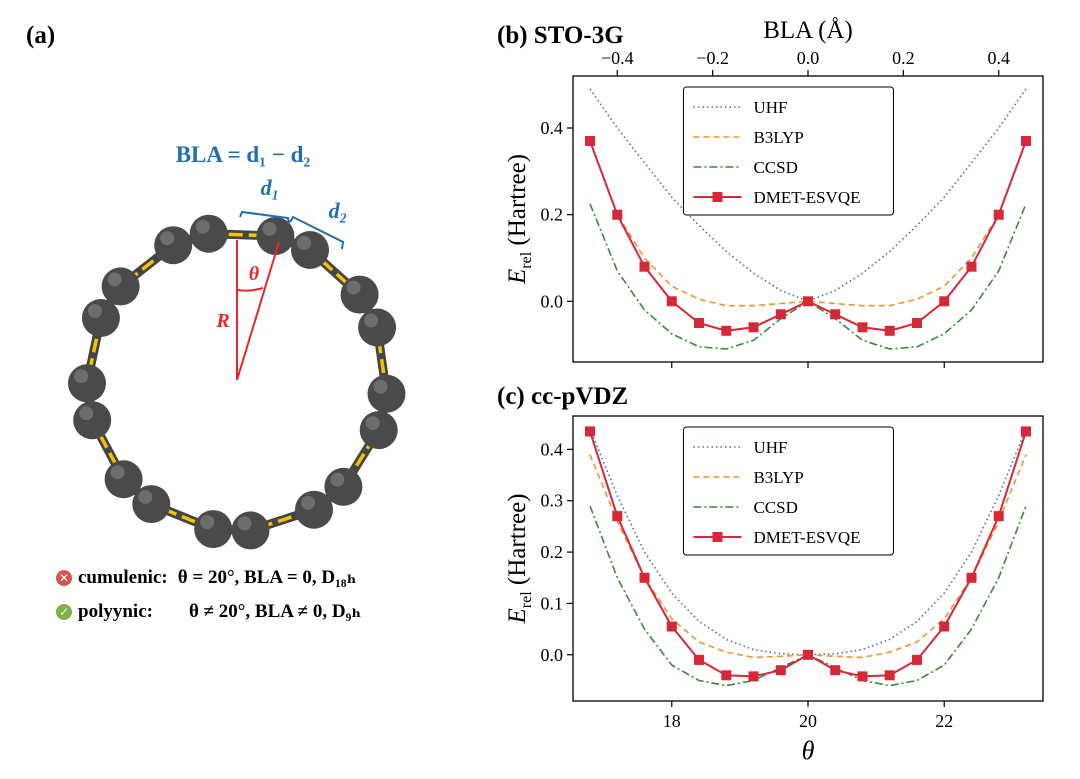  What do you see at coordinates (808, 58) in the screenshot?
I see `top-tick-label: 0.0` at bounding box center [808, 58].